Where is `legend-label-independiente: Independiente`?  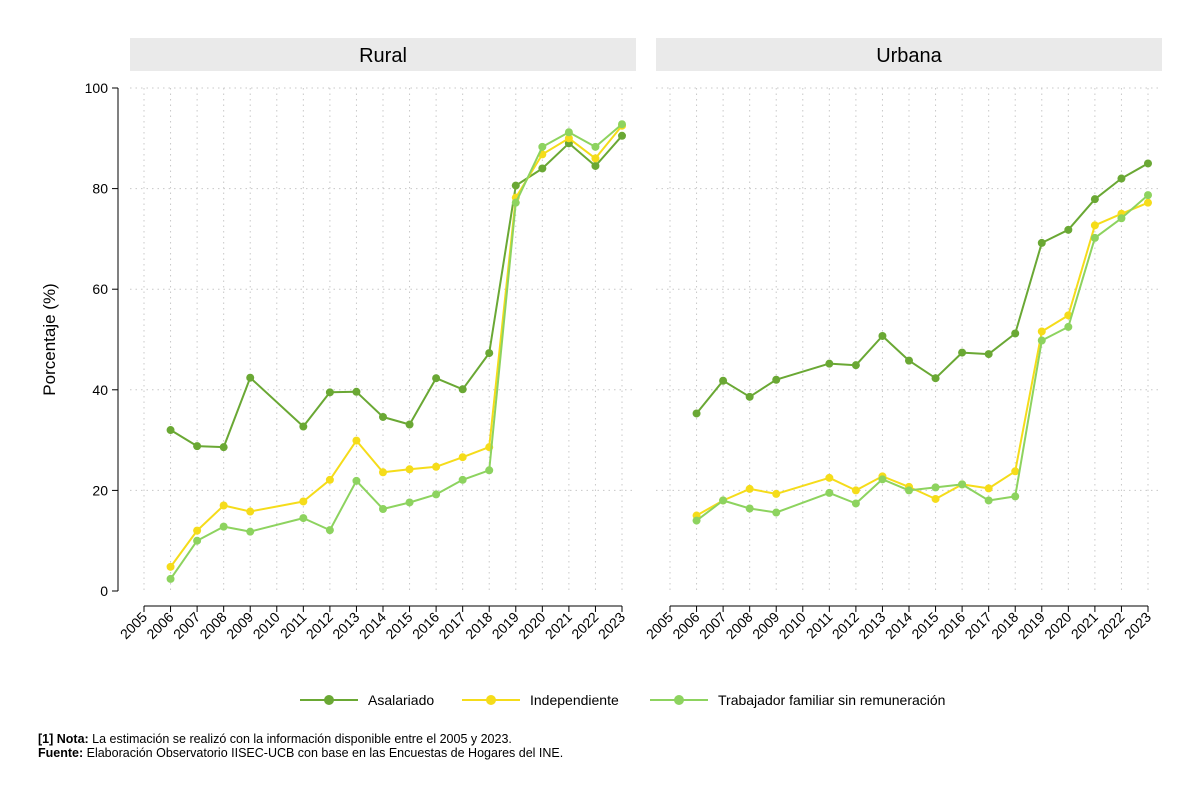 legend-label-independiente: Independiente is located at coordinates (574, 700).